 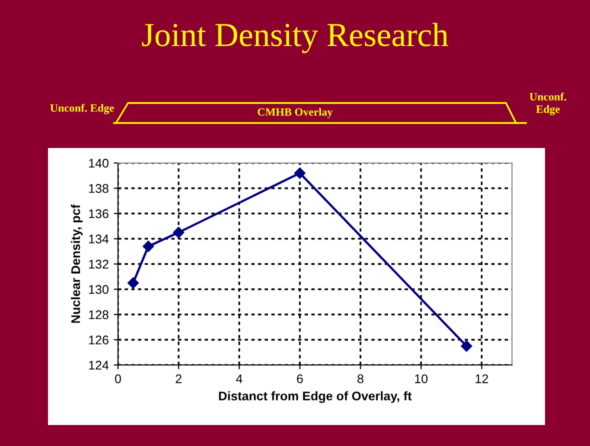 I want to click on x-tick-label: 6, so click(x=300, y=379).